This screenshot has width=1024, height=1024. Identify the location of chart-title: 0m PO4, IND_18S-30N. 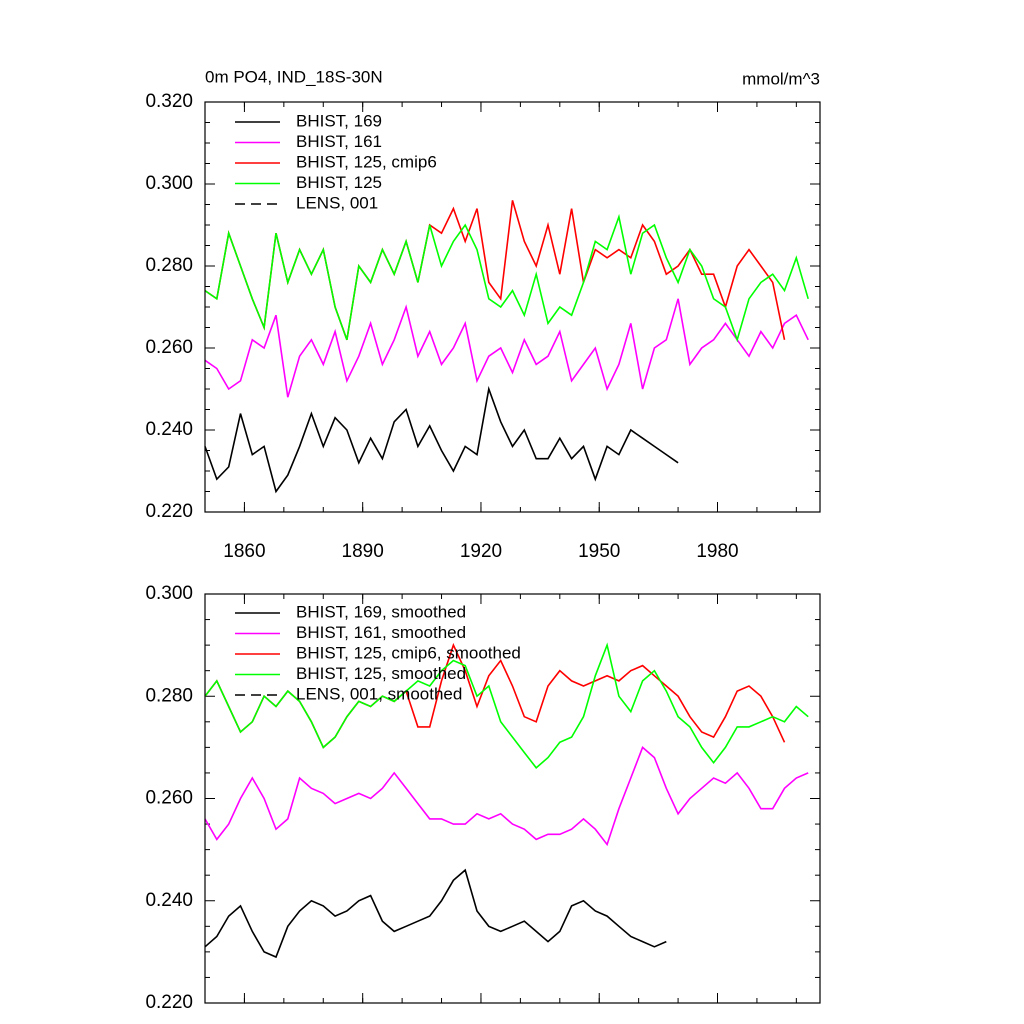
(294, 76).